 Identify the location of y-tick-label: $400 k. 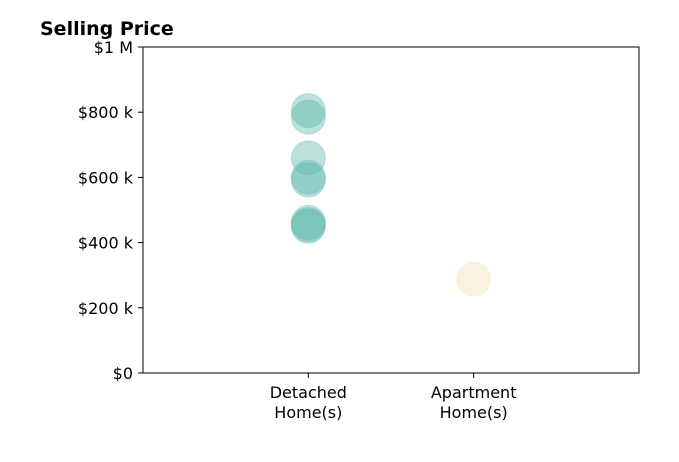
(106, 243).